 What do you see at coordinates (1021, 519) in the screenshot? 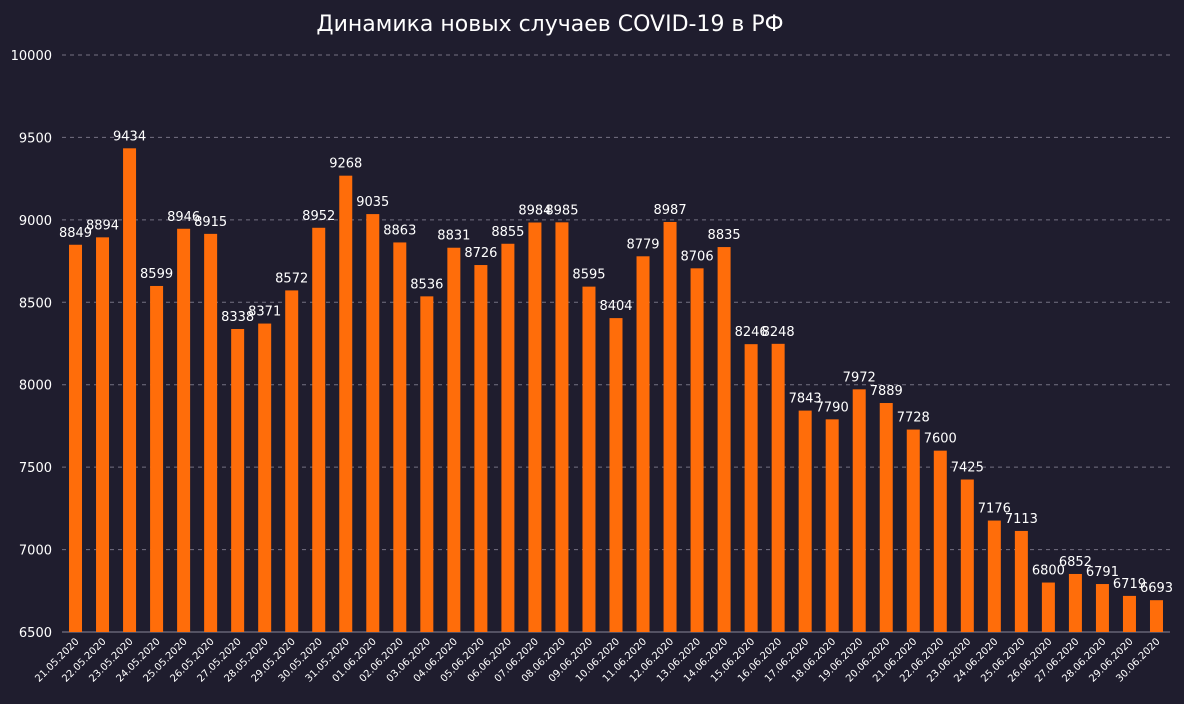
I see `data-label: 7113` at bounding box center [1021, 519].